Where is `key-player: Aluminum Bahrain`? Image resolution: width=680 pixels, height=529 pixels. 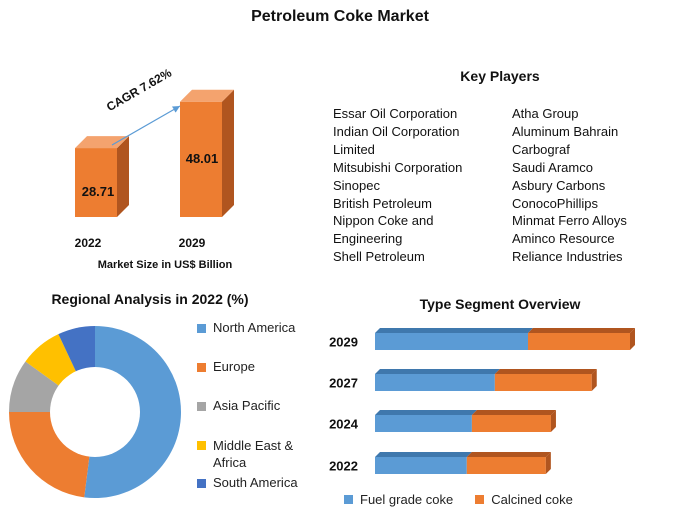
key-player: Aluminum Bahrain is located at coordinates (565, 131).